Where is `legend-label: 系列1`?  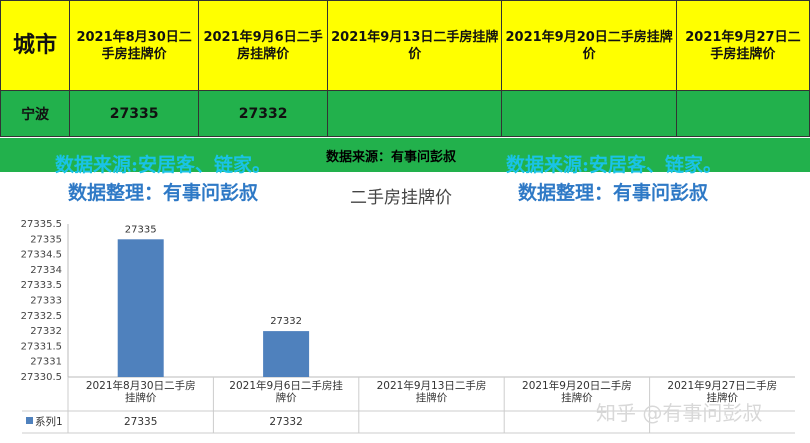 legend-label: 系列1 is located at coordinates (49, 421).